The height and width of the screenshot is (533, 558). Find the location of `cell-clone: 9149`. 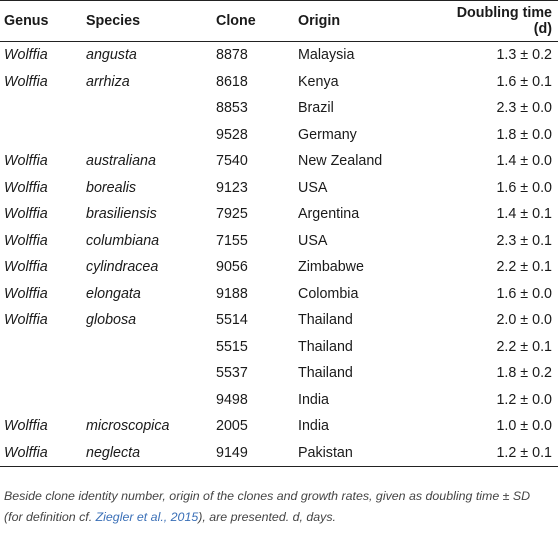

cell-clone: 9149 is located at coordinates (257, 453).